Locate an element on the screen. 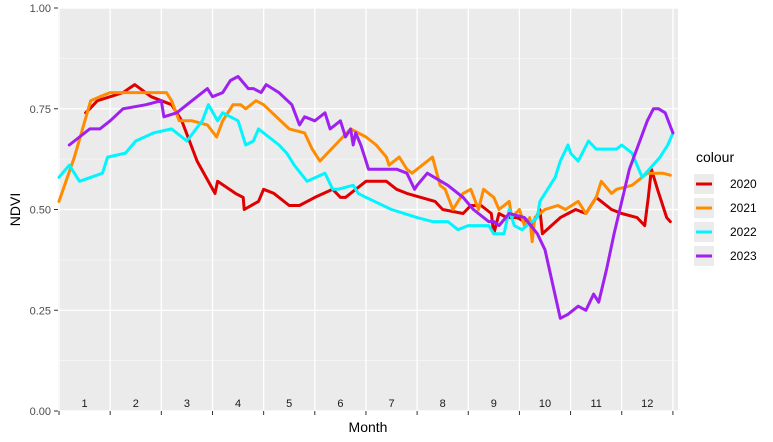 This screenshot has height=442, width=773. legend-label-2023: 2023 is located at coordinates (743, 256).